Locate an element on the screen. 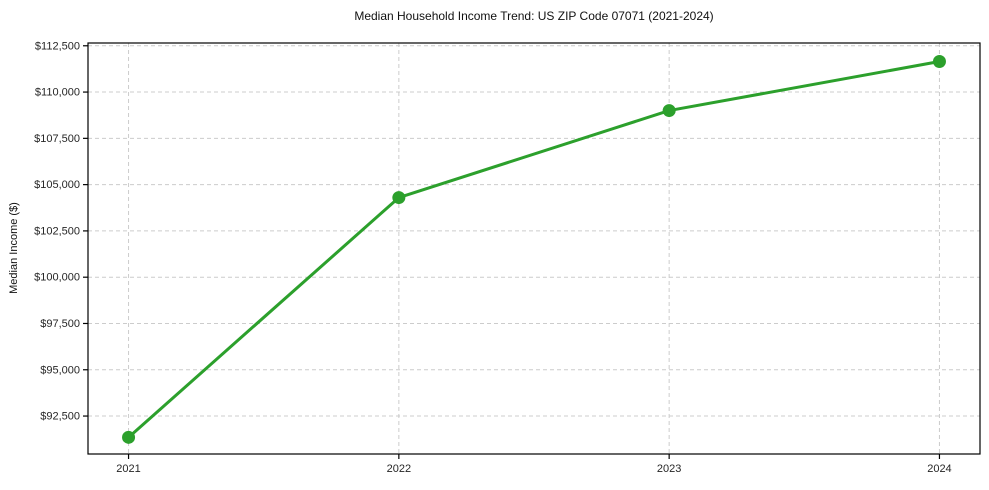  x-tick-label: 2024 is located at coordinates (939, 469).